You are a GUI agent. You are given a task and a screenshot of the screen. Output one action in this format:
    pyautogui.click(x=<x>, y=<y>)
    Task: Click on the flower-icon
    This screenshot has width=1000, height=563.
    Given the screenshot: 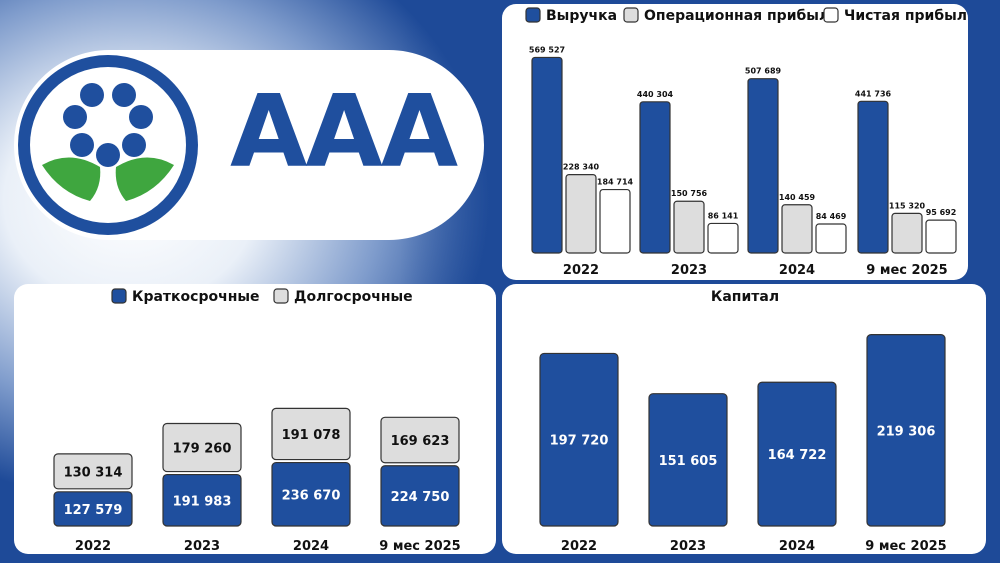 What is the action you would take?
    pyautogui.click(x=108, y=142)
    